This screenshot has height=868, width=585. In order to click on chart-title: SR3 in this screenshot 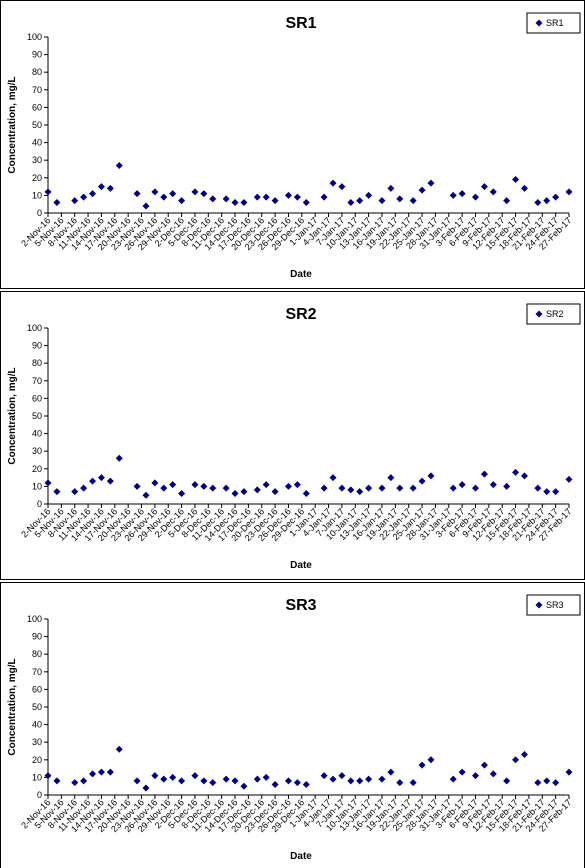, I will do `click(300, 605)`.